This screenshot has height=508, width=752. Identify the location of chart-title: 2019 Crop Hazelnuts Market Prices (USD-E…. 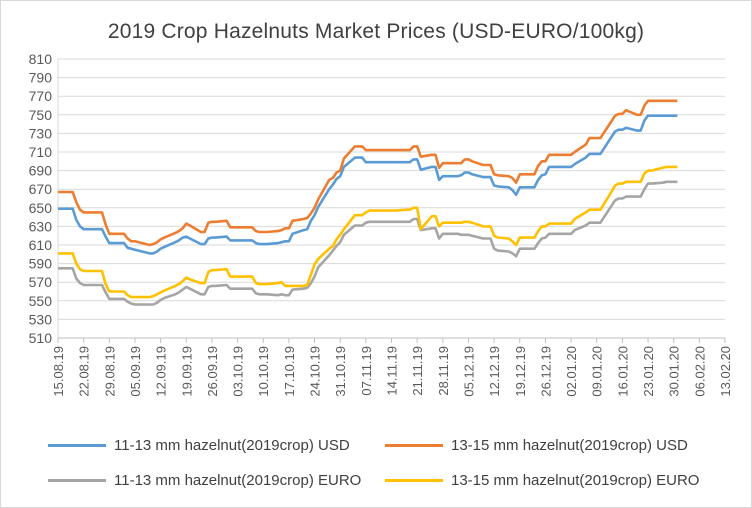
(376, 31).